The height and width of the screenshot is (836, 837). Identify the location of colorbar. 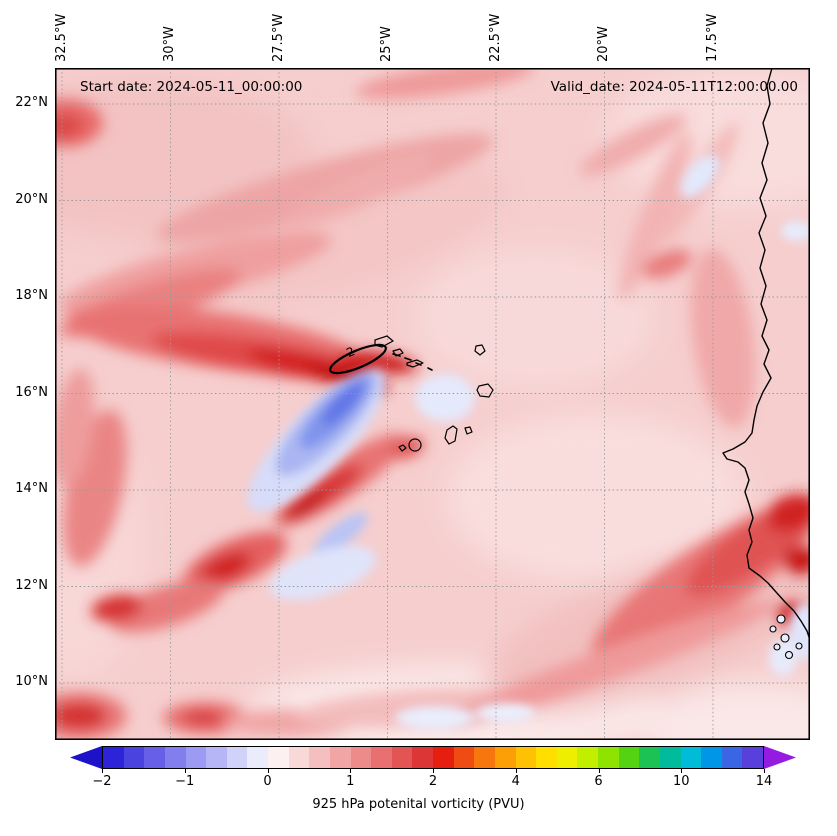
(433, 757).